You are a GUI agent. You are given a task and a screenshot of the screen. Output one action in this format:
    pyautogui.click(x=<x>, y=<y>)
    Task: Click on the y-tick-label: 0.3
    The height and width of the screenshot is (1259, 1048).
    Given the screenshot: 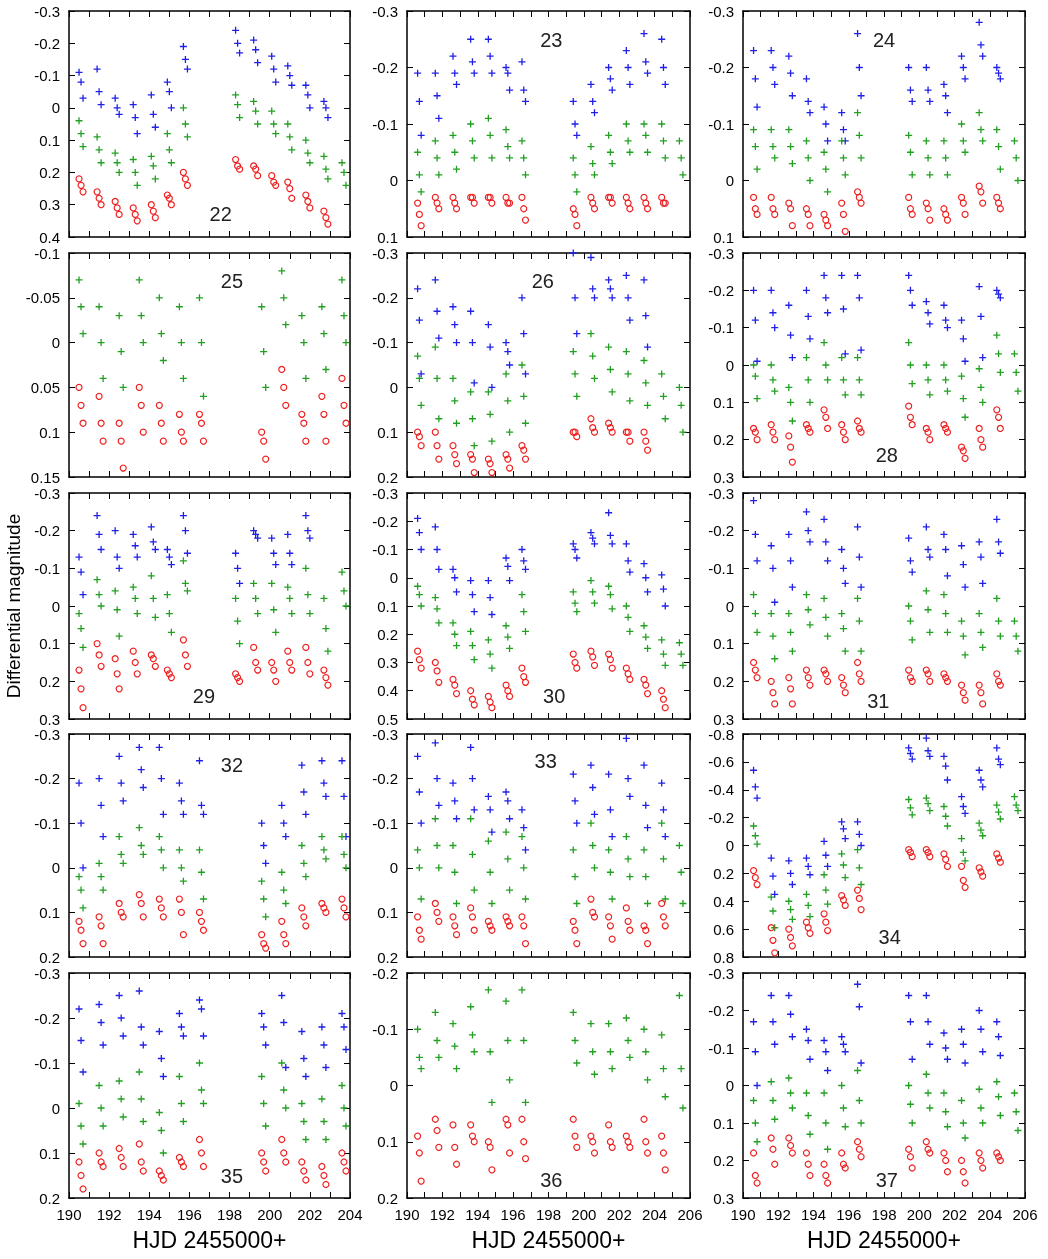 What is the action you would take?
    pyautogui.click(x=723, y=477)
    